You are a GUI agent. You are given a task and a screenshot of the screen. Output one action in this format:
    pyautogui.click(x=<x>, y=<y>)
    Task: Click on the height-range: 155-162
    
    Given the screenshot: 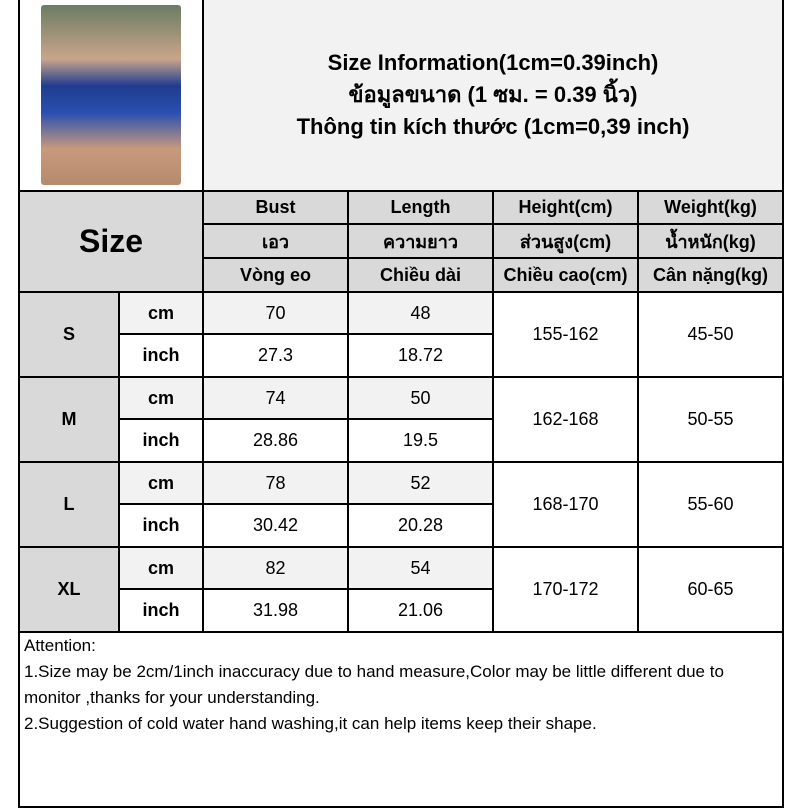 What is the action you would take?
    pyautogui.click(x=565, y=334)
    